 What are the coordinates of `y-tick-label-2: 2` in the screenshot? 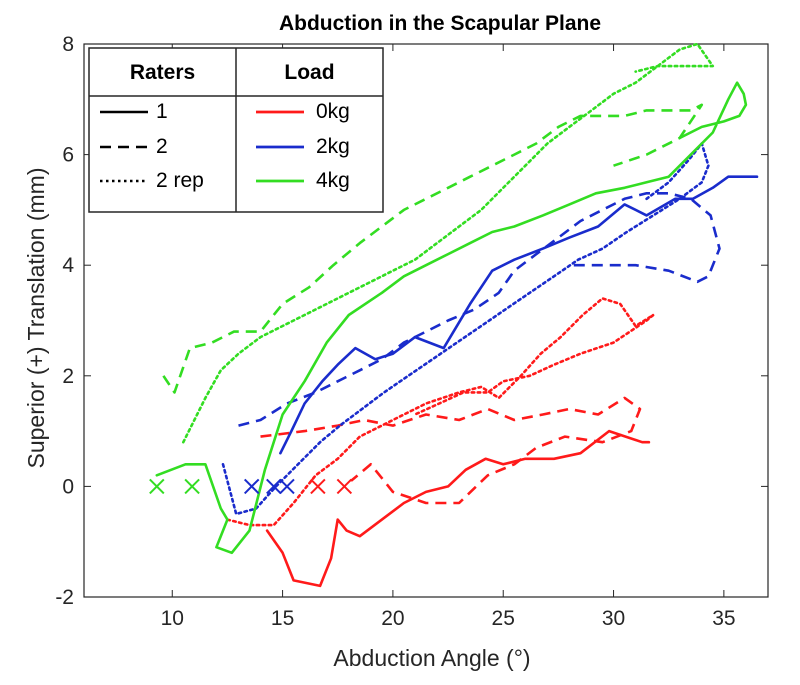 It's located at (68, 376).